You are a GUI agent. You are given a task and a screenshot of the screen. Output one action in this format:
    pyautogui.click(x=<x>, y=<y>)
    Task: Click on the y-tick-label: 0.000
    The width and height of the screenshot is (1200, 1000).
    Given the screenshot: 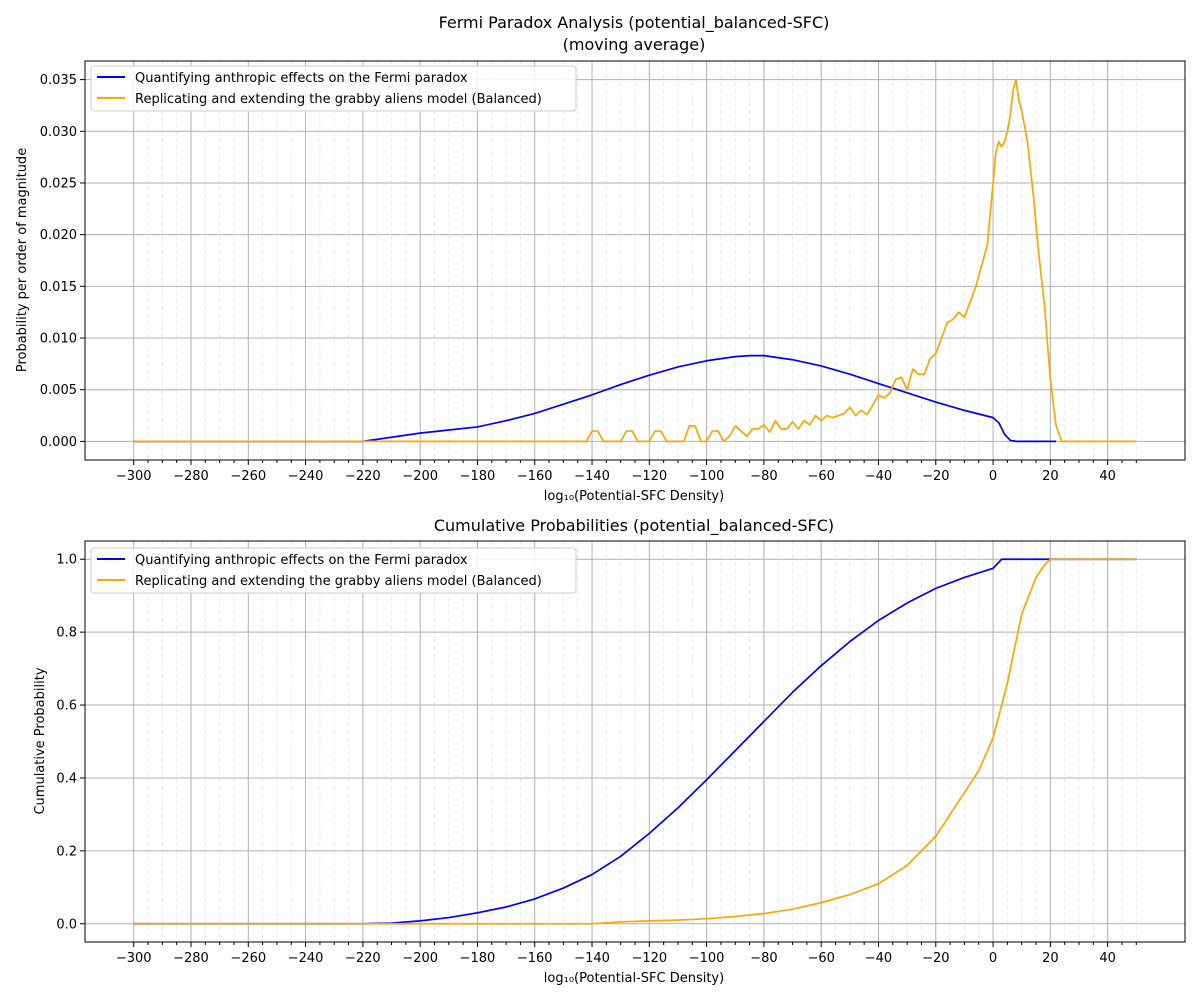 What is the action you would take?
    pyautogui.click(x=58, y=442)
    